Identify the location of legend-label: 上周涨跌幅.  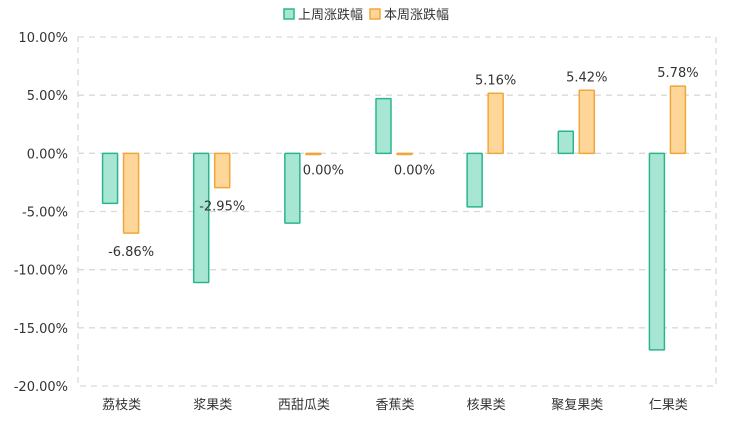
(330, 15).